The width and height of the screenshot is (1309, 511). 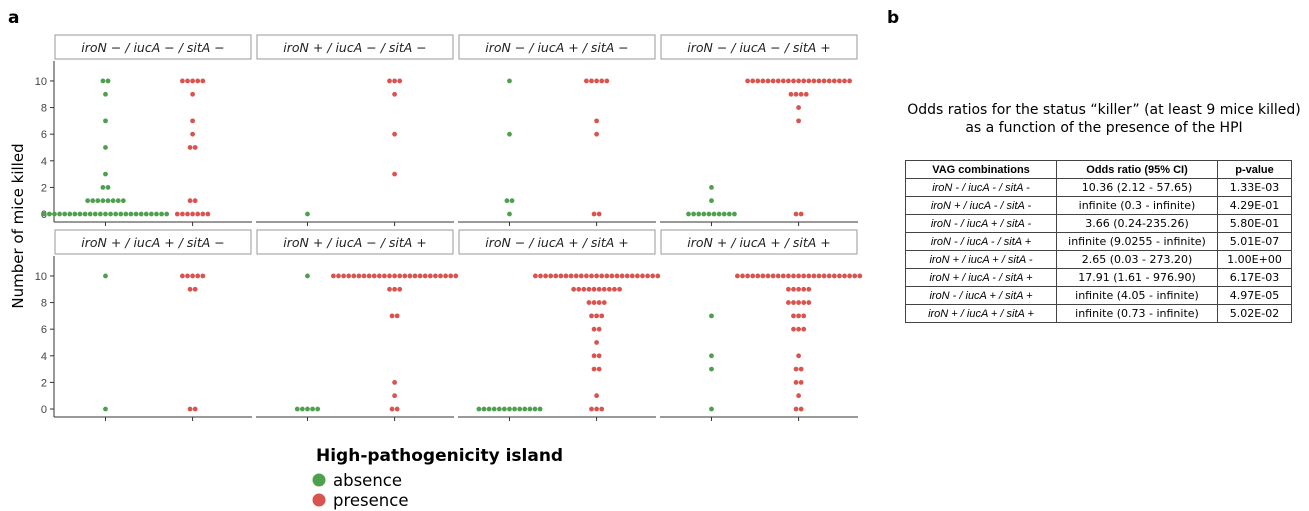 What do you see at coordinates (1137, 259) in the screenshot?
I see `odds-ratio-cell: 2.65 (0.03 - 273.20)` at bounding box center [1137, 259].